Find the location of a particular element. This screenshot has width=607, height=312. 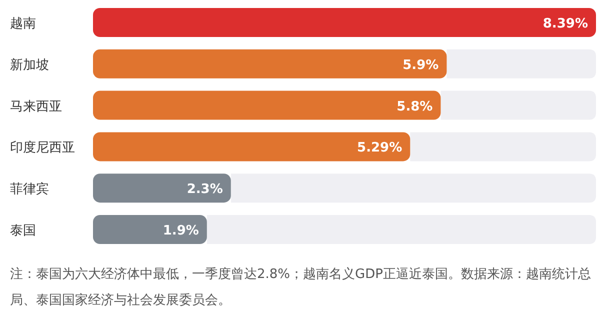

data-label: 5.29% is located at coordinates (379, 148).